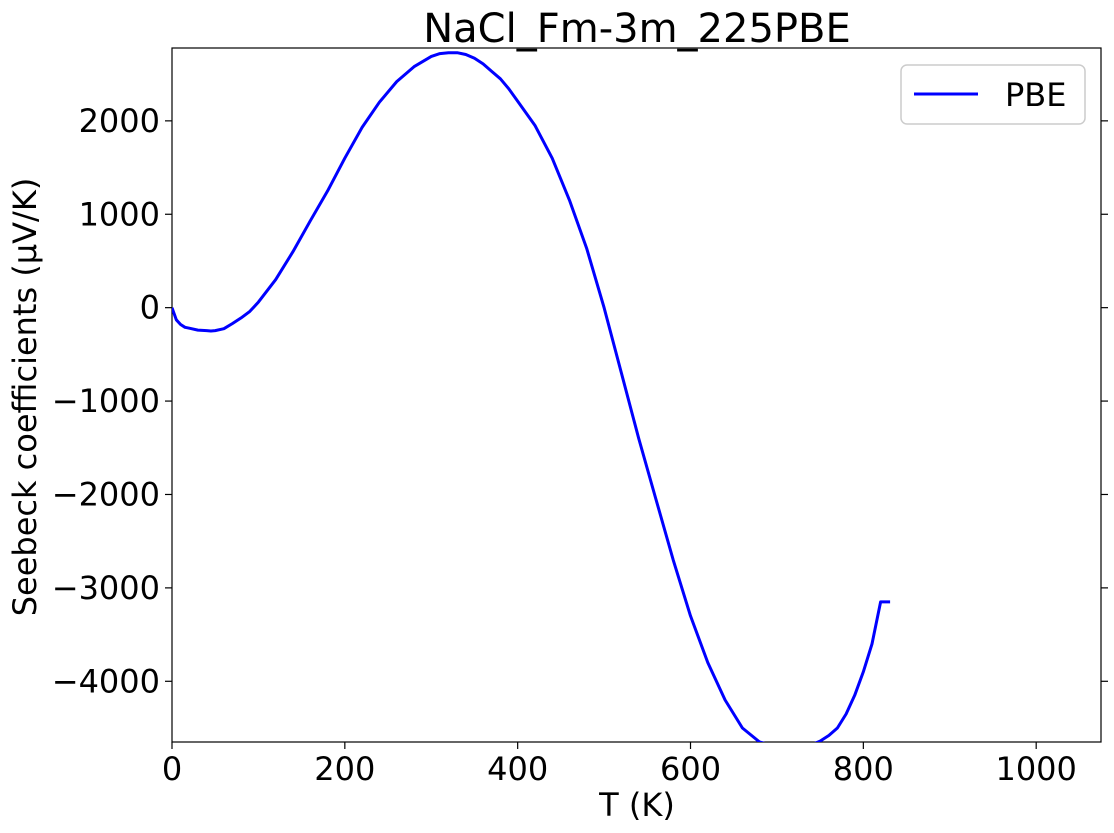  What do you see at coordinates (636, 805) in the screenshot?
I see `x-axis-label: T (K)` at bounding box center [636, 805].